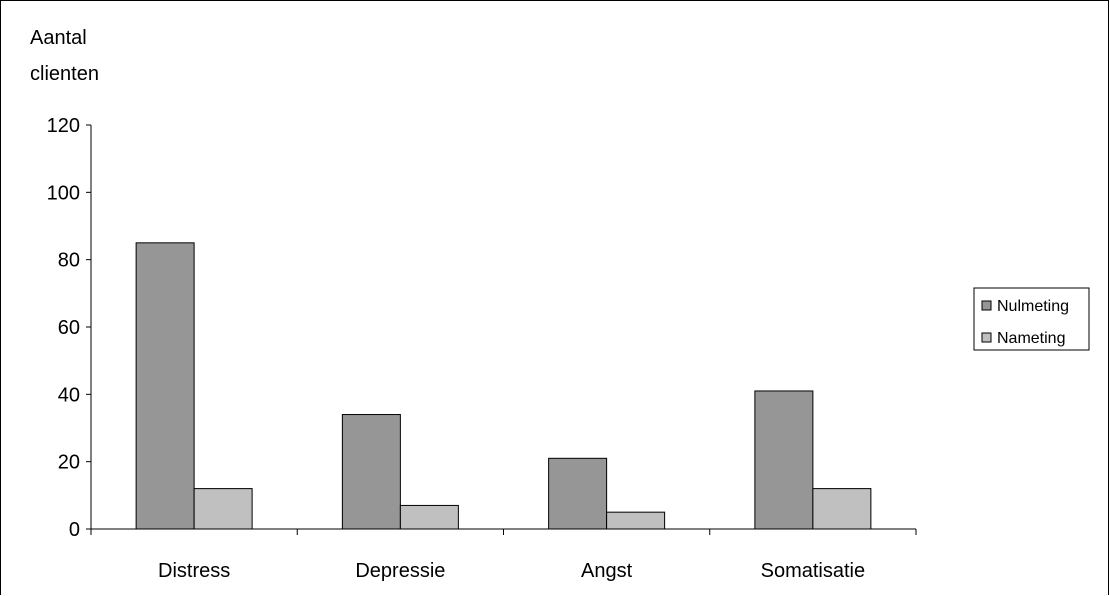 The width and height of the screenshot is (1110, 596). I want to click on y-tick-label: 80, so click(69, 261).